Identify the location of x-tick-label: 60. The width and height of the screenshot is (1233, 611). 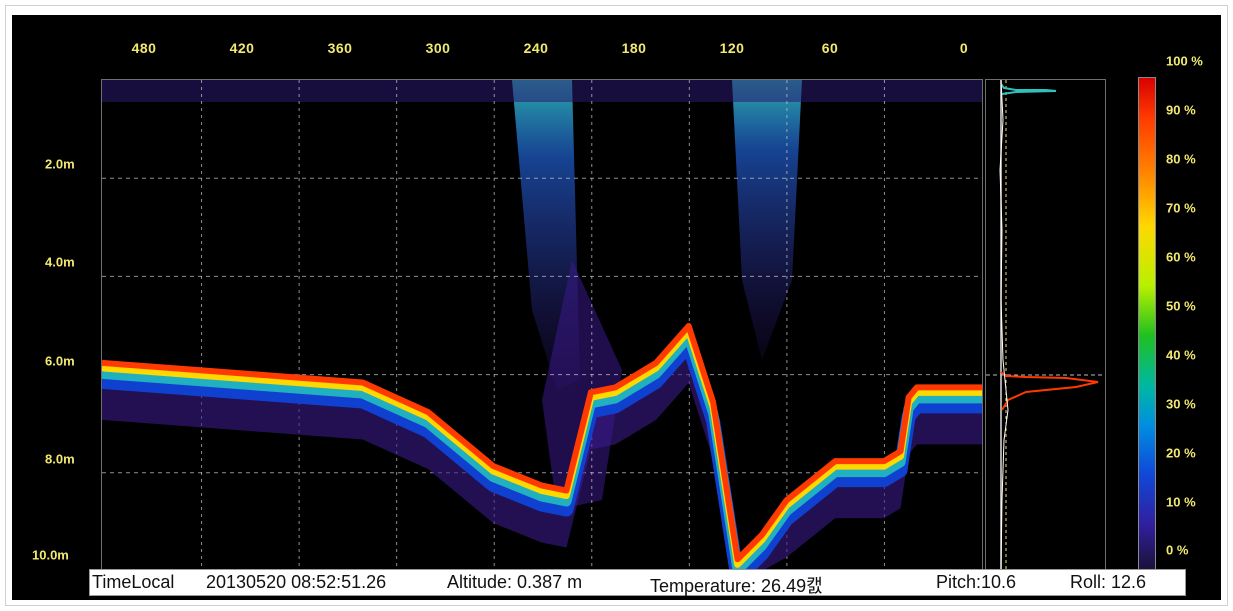
(830, 48).